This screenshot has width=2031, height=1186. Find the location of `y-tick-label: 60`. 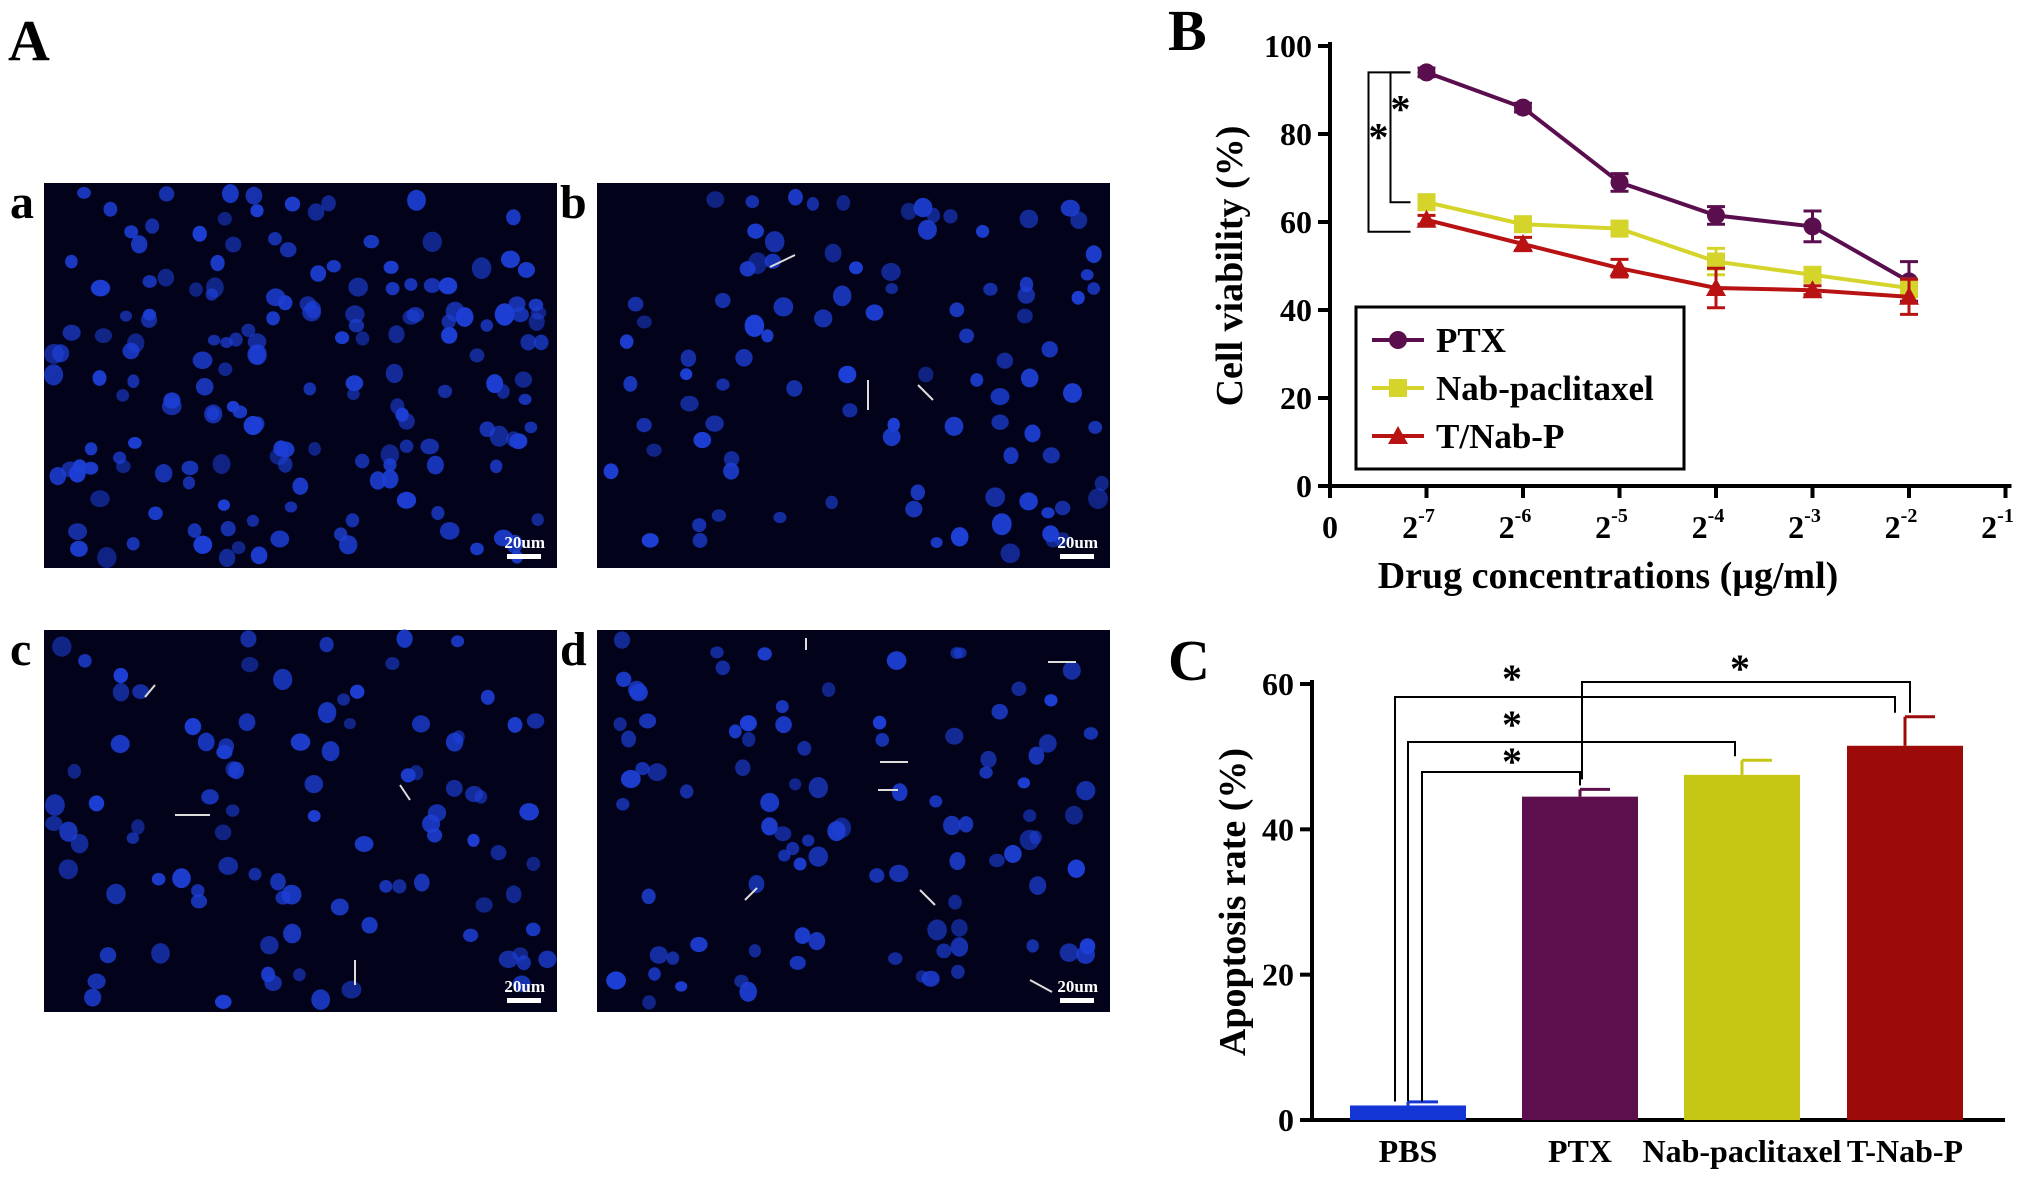

y-tick-label: 60 is located at coordinates (1278, 684).